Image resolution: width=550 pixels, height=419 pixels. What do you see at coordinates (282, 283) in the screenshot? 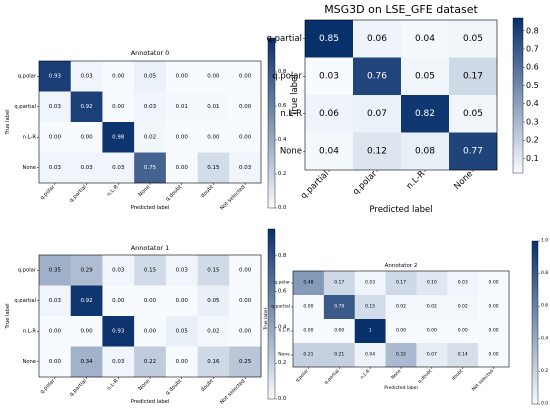
I see `y-tick-label: q.polar` at bounding box center [282, 283].